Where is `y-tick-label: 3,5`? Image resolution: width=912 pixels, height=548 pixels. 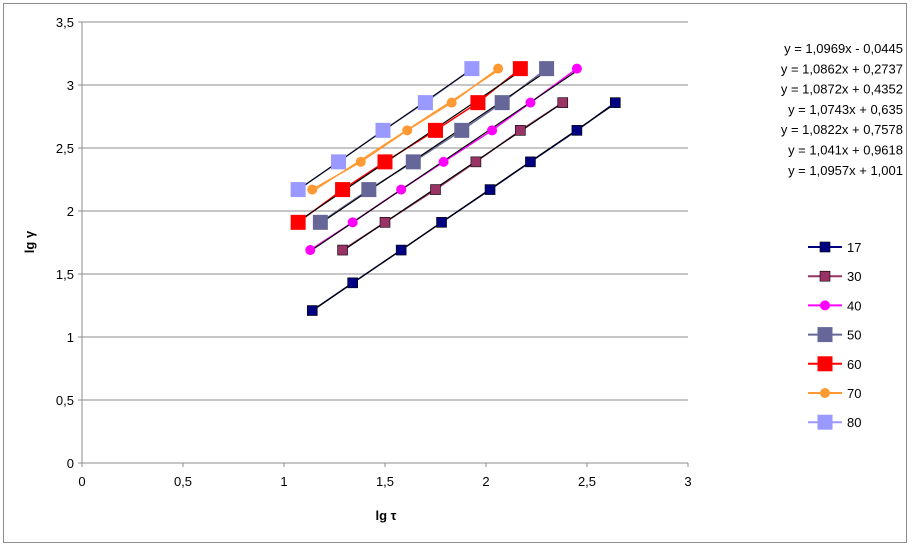
y-tick-label: 3,5 is located at coordinates (65, 22).